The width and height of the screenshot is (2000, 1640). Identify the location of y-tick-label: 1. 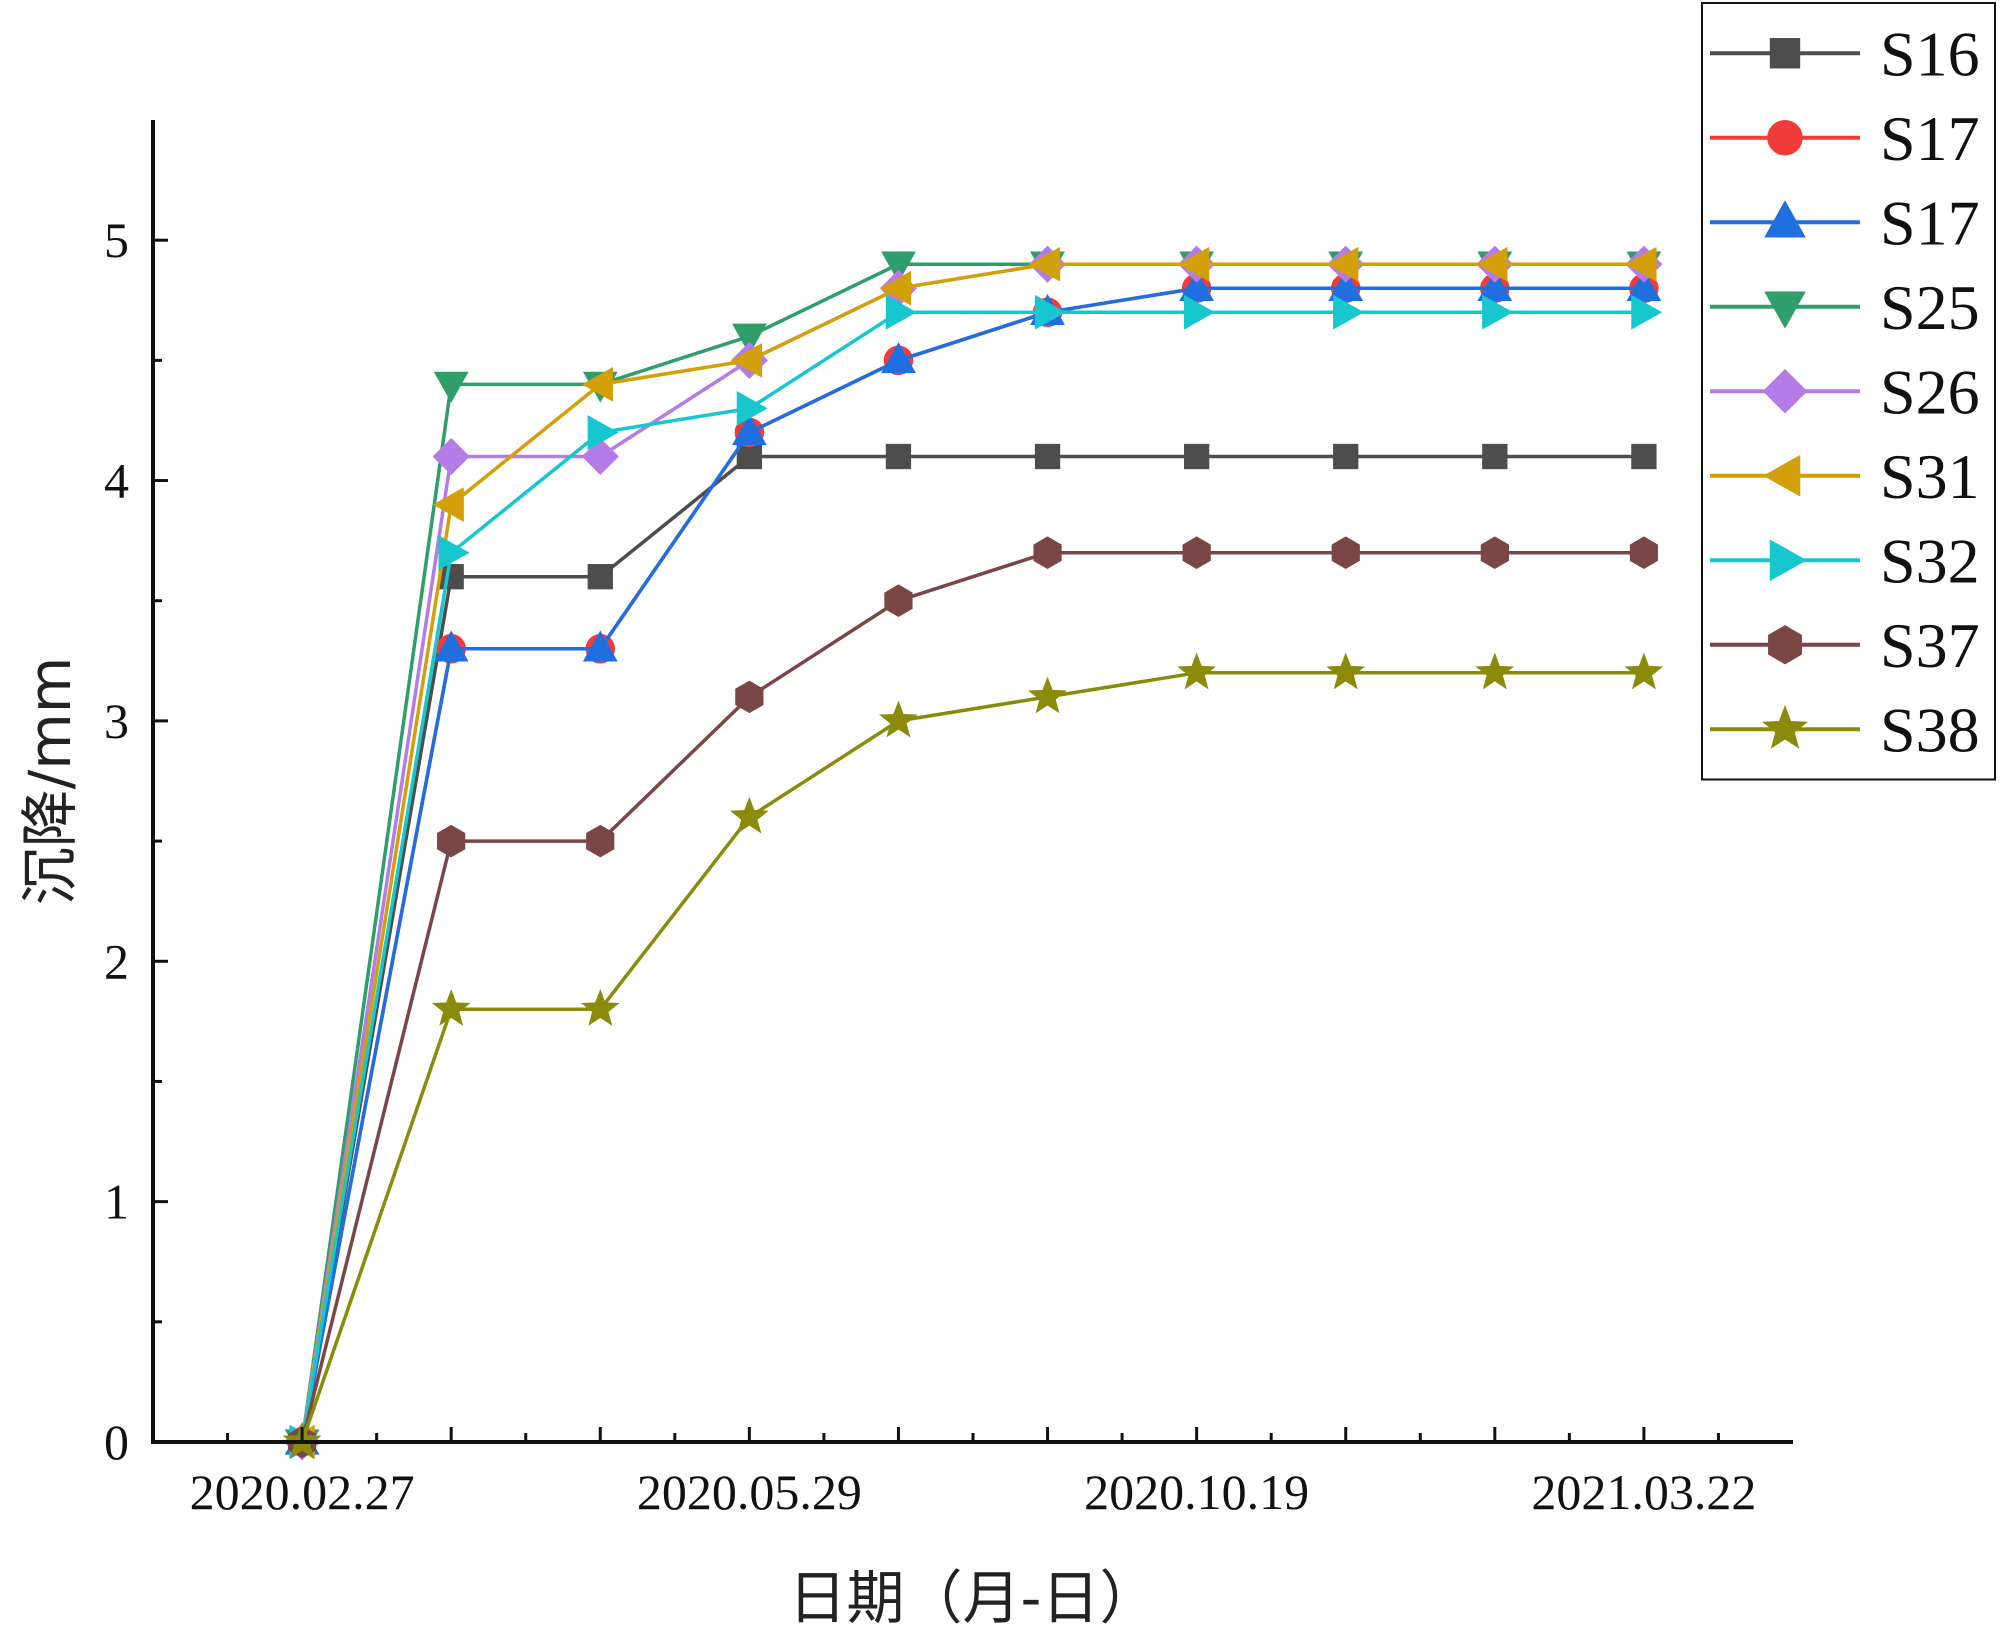
(116, 1202).